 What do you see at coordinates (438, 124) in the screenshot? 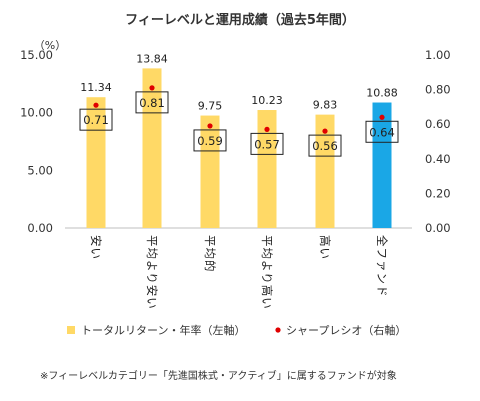
I see `right-tick-label: 0.60` at bounding box center [438, 124].